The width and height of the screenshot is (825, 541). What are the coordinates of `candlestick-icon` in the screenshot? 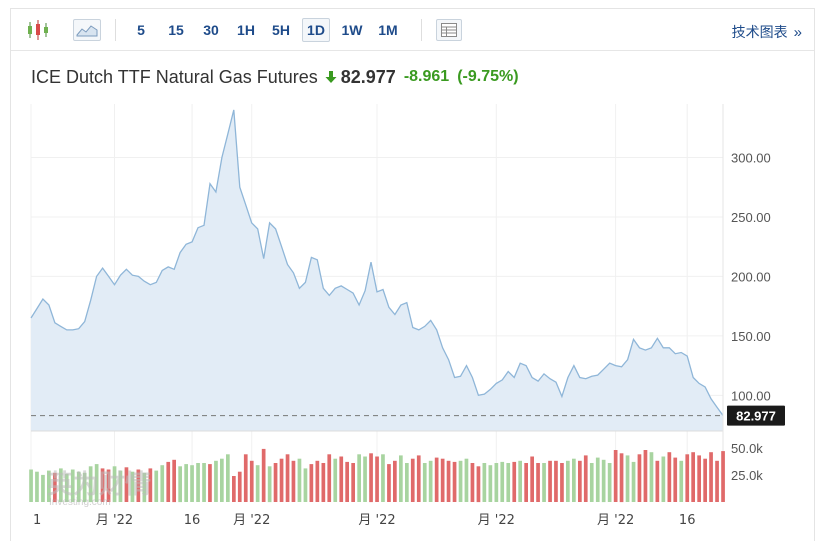 It's located at (38, 30).